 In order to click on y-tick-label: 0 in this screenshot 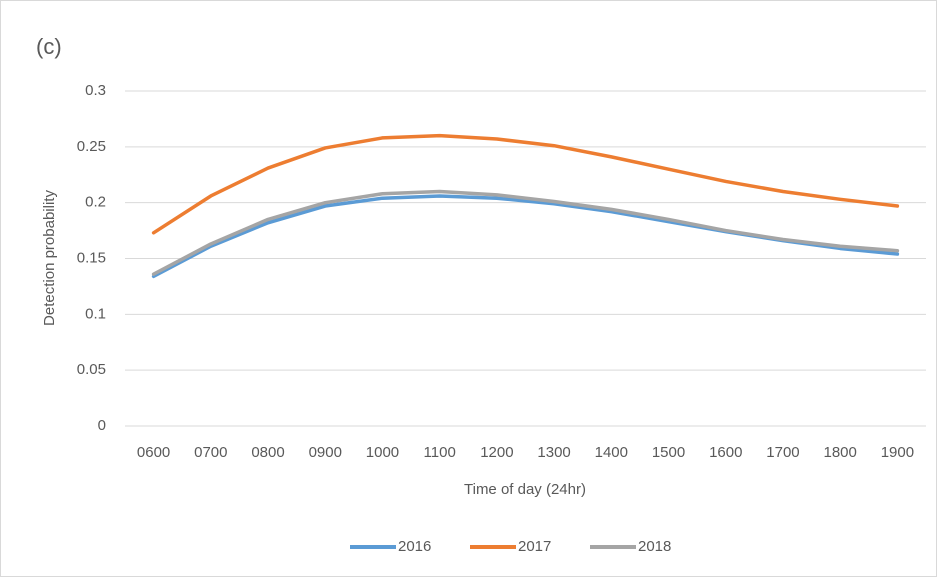, I will do `click(102, 425)`.